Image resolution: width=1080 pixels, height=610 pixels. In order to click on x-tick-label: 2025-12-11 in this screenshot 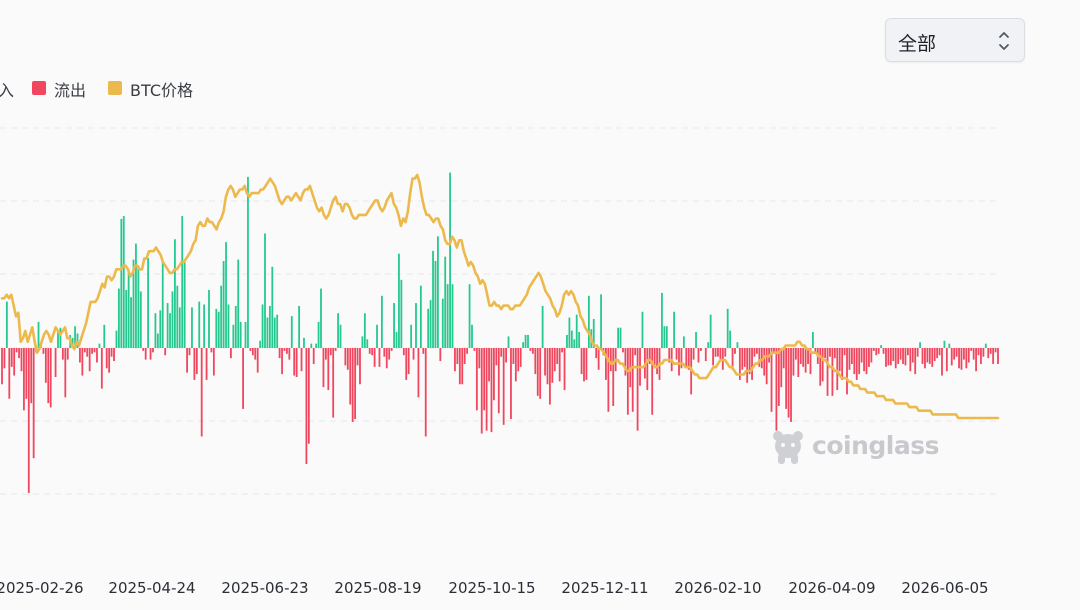, I will do `click(604, 588)`.